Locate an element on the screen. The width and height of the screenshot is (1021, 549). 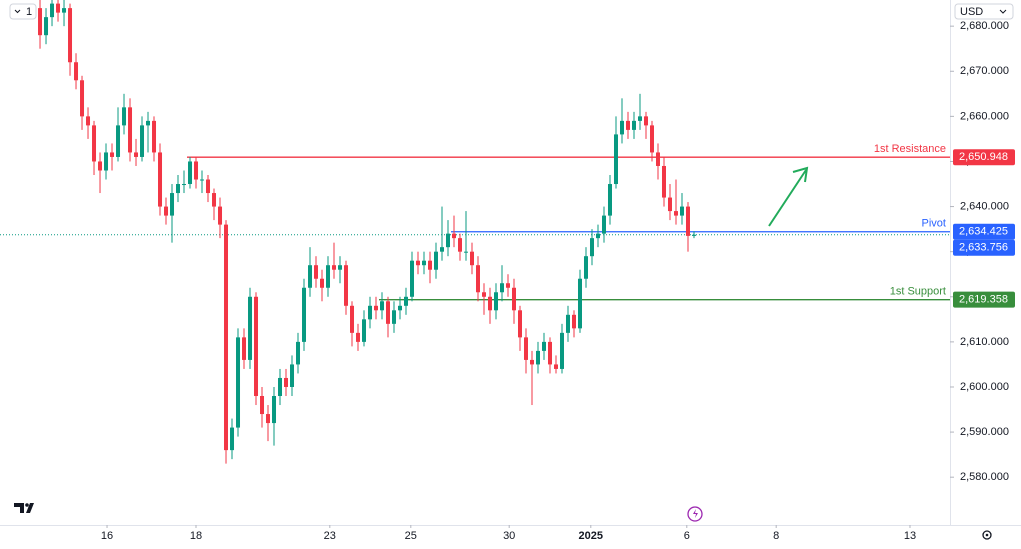
gear-center is located at coordinates (987, 535).